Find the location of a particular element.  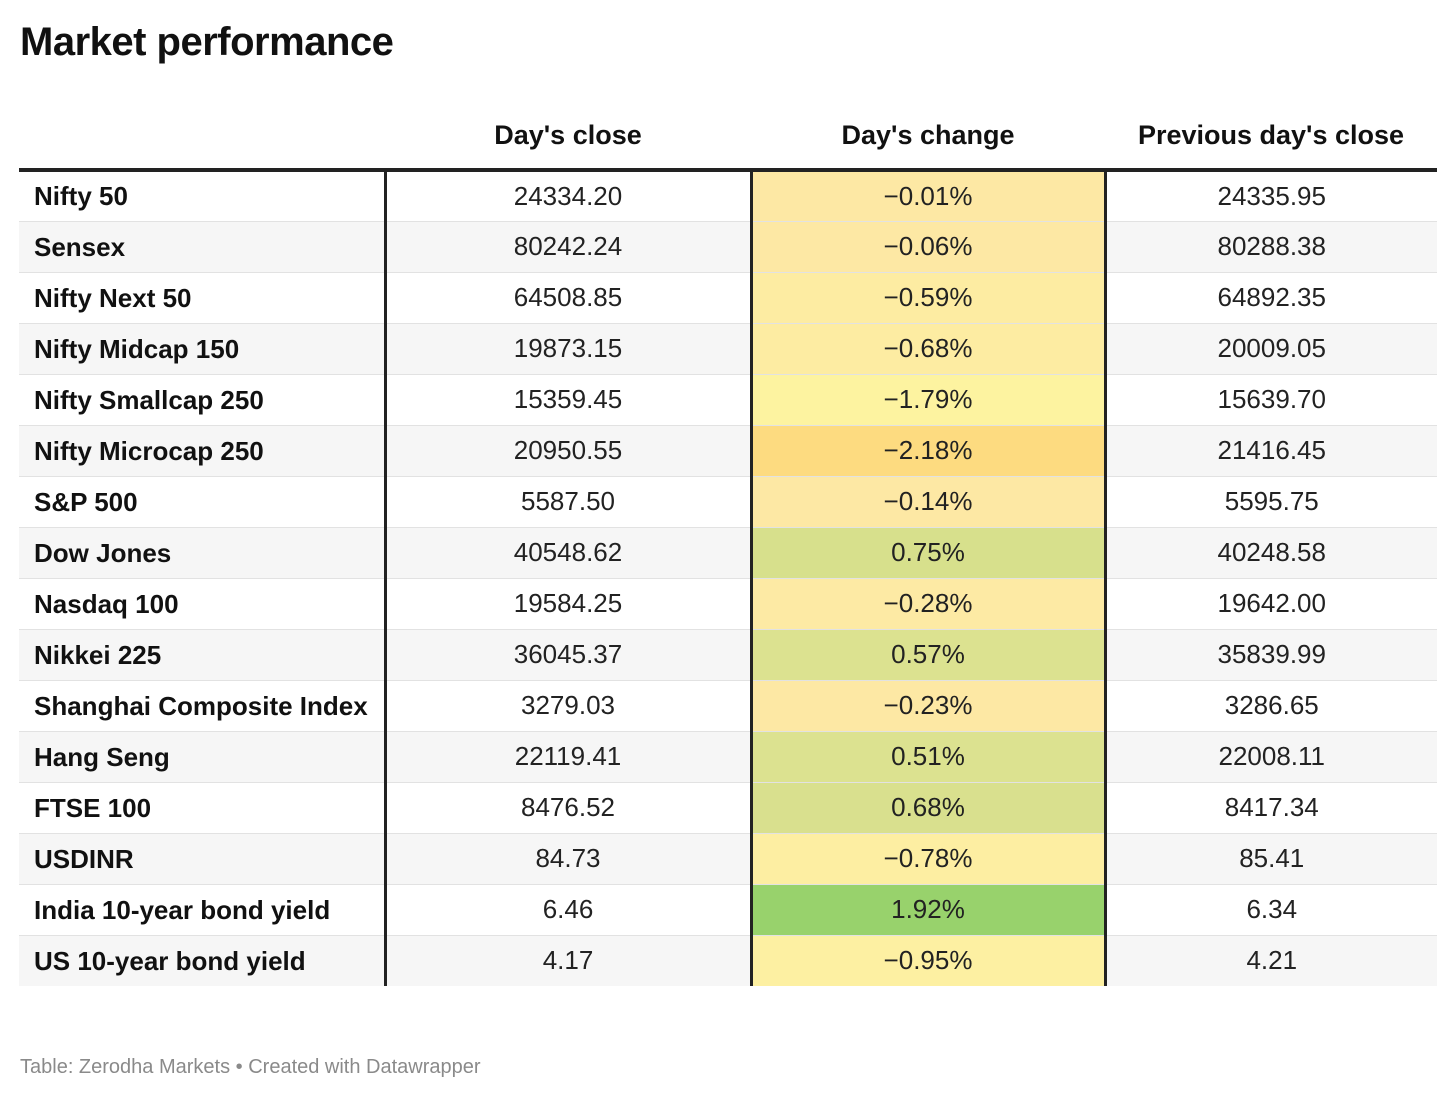

days-change-cell: −0.06% is located at coordinates (929, 247).